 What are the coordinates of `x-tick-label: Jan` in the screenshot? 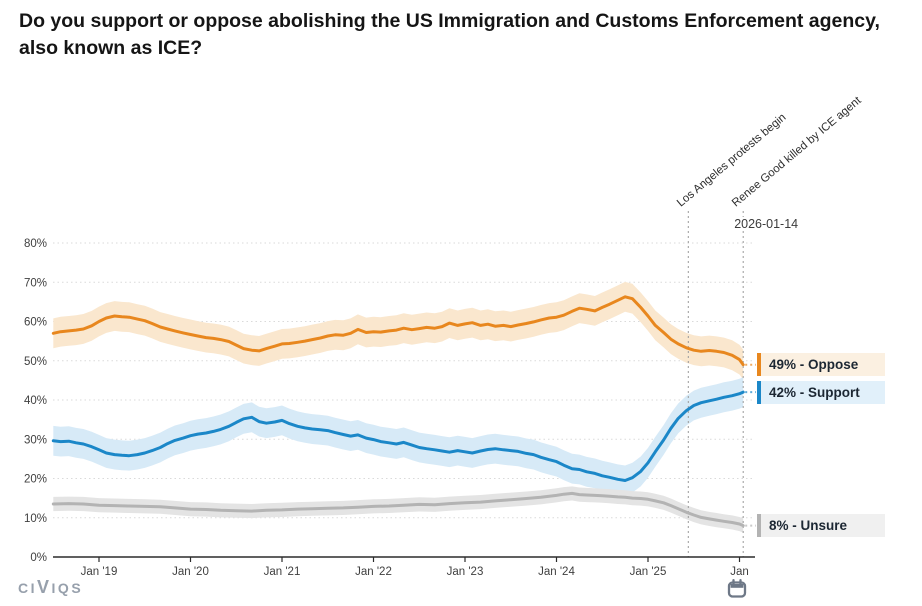 It's located at (739, 572).